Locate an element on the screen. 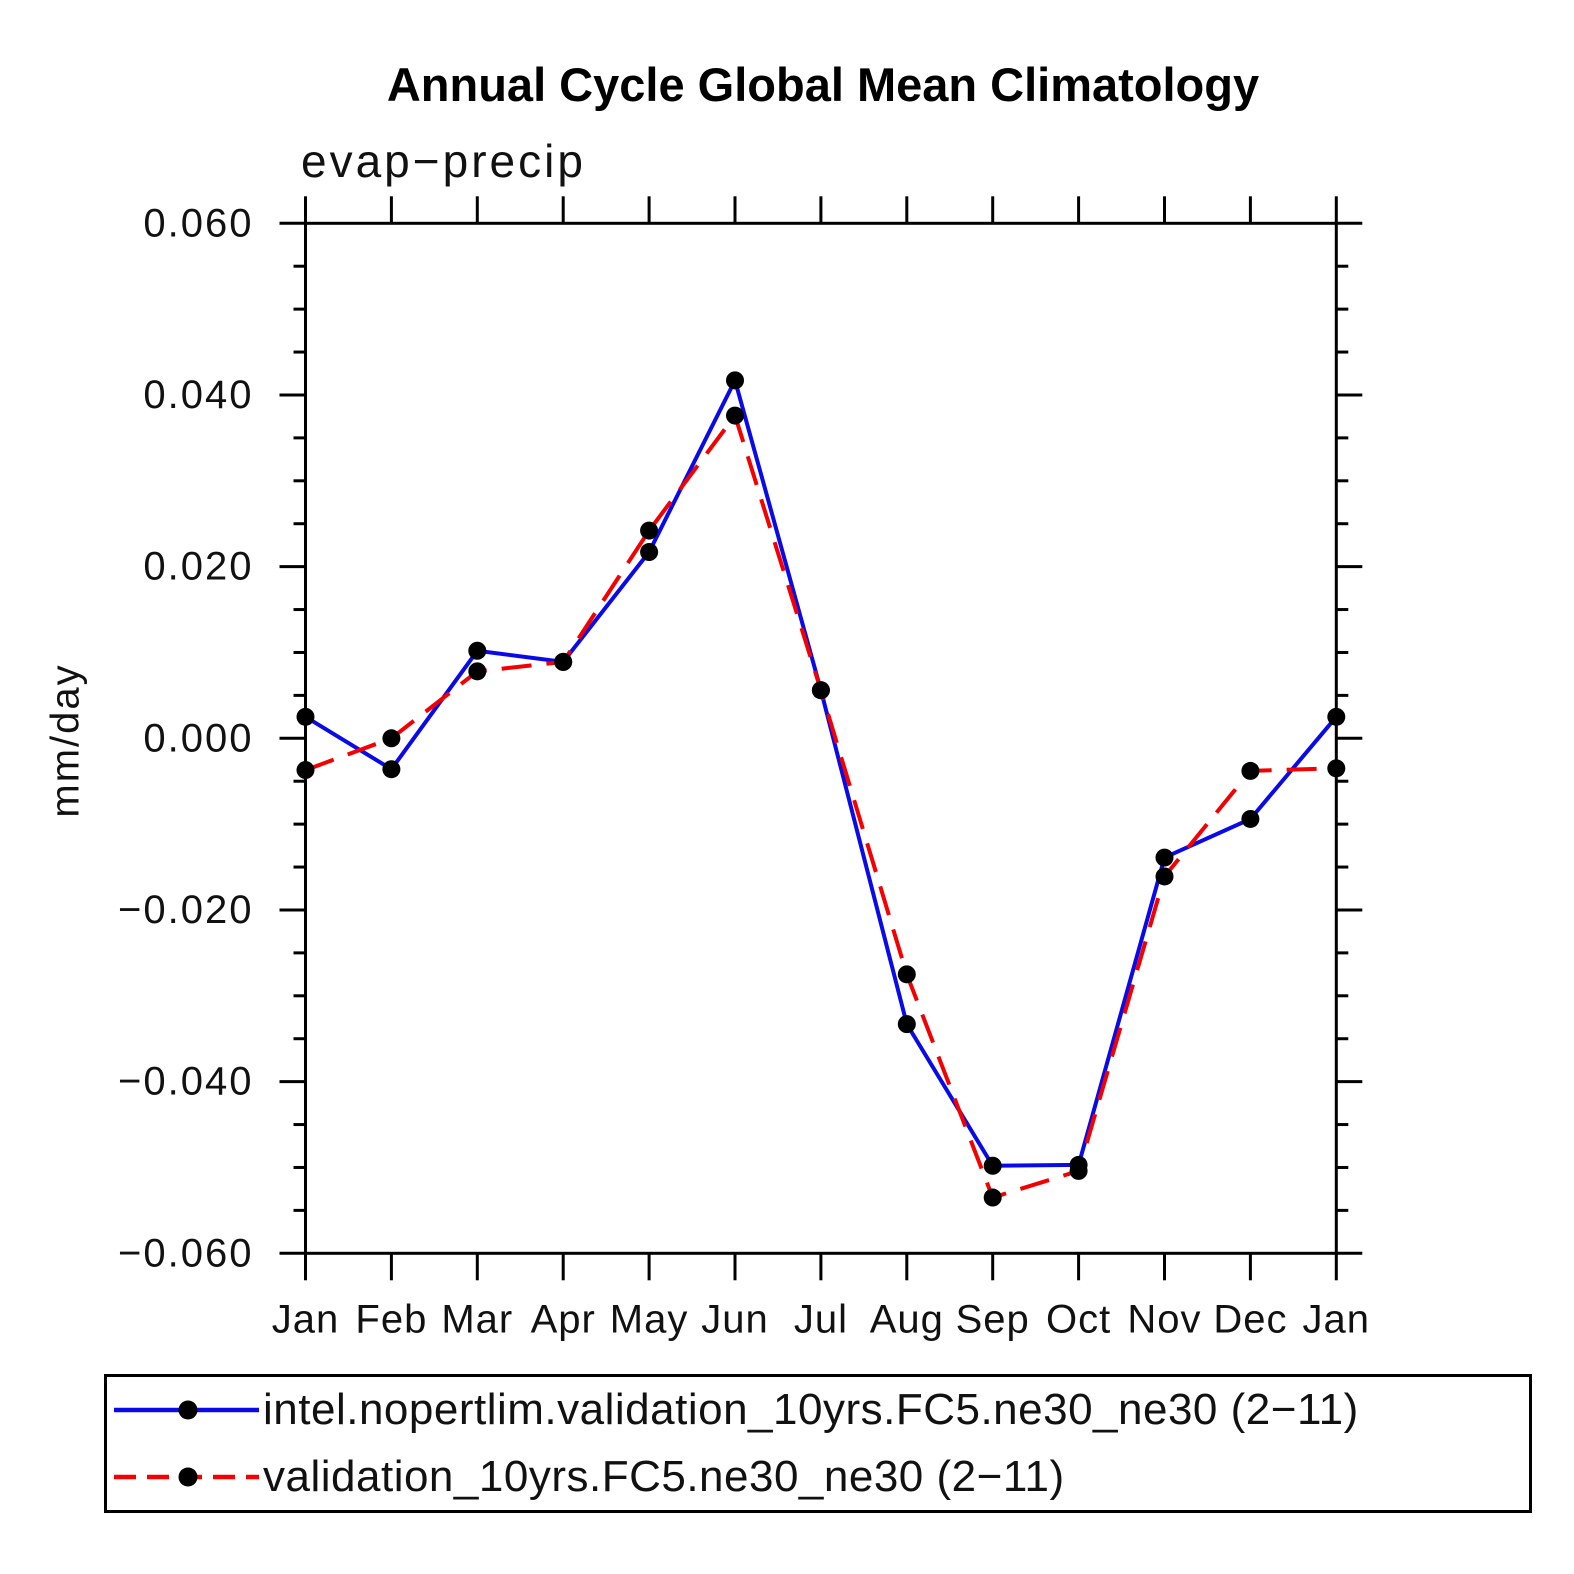 This screenshot has height=1574, width=1574. x-tick-label: Dec is located at coordinates (1250, 1319).